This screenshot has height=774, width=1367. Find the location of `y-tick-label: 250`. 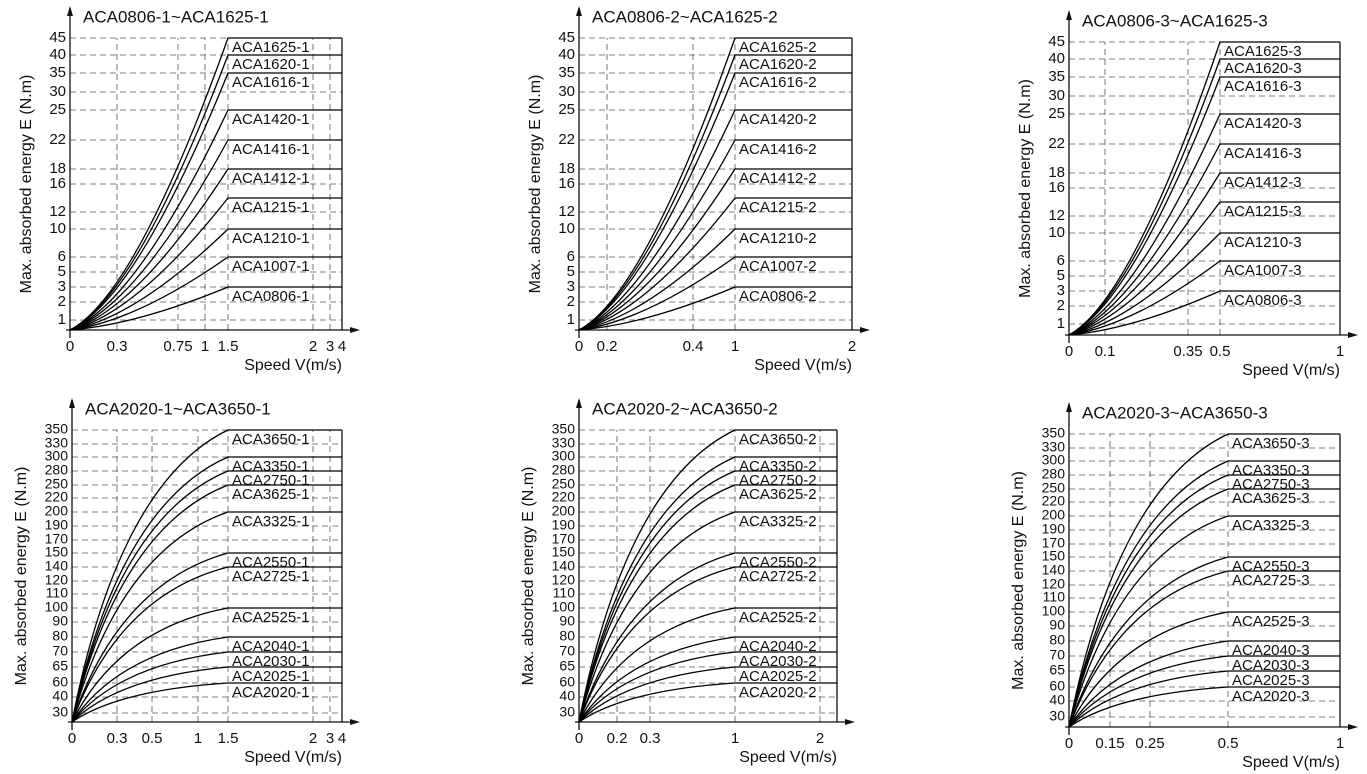

y-tick-label: 250 is located at coordinates (1054, 488).